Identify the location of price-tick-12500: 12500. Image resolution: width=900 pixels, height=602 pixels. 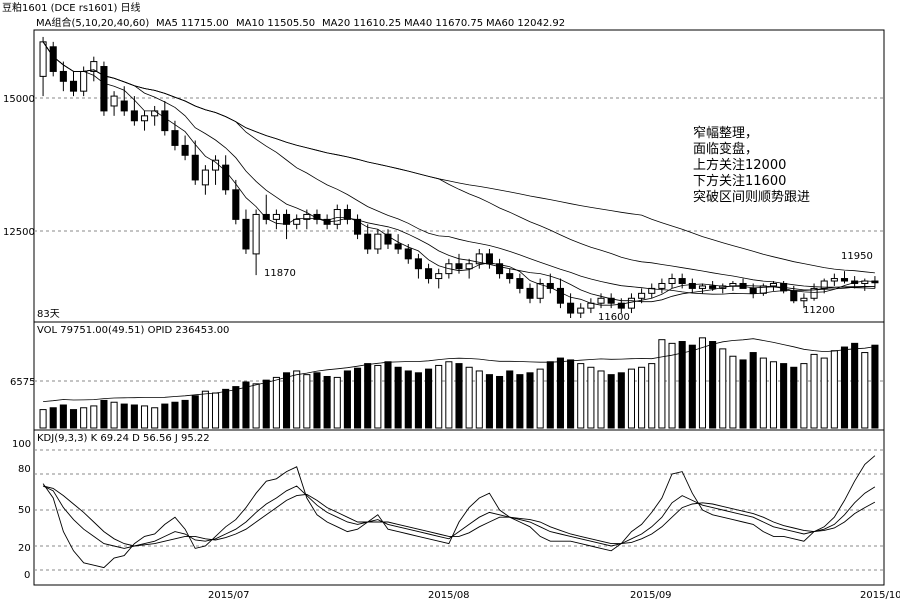
(19, 232).